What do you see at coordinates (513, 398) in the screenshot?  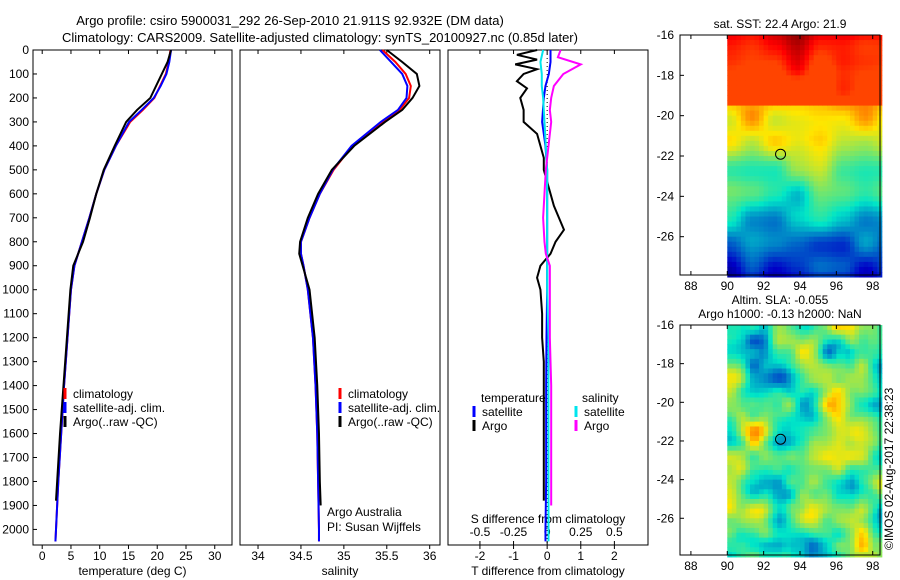 I see `legend-title: temperature` at bounding box center [513, 398].